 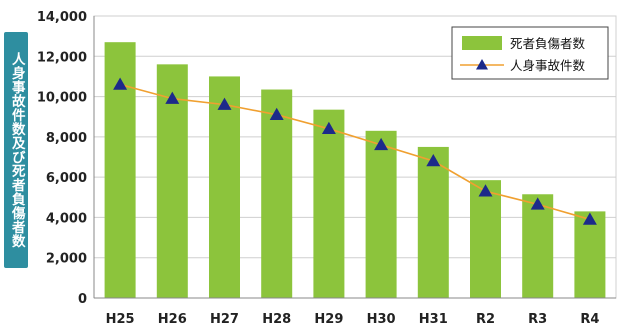 I want to click on y-tick-label: 6,000, so click(x=66, y=178).